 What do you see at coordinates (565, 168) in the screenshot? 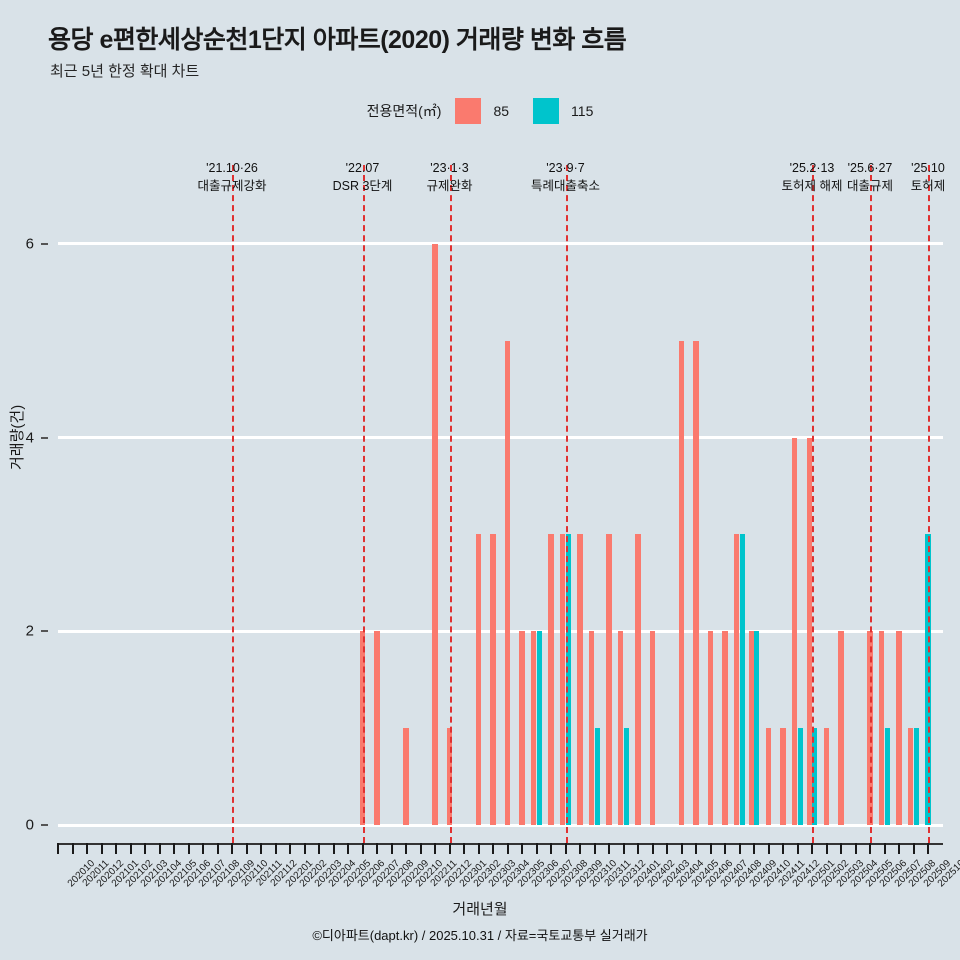
I see `event-marker-date: '23·9·7` at bounding box center [565, 168].